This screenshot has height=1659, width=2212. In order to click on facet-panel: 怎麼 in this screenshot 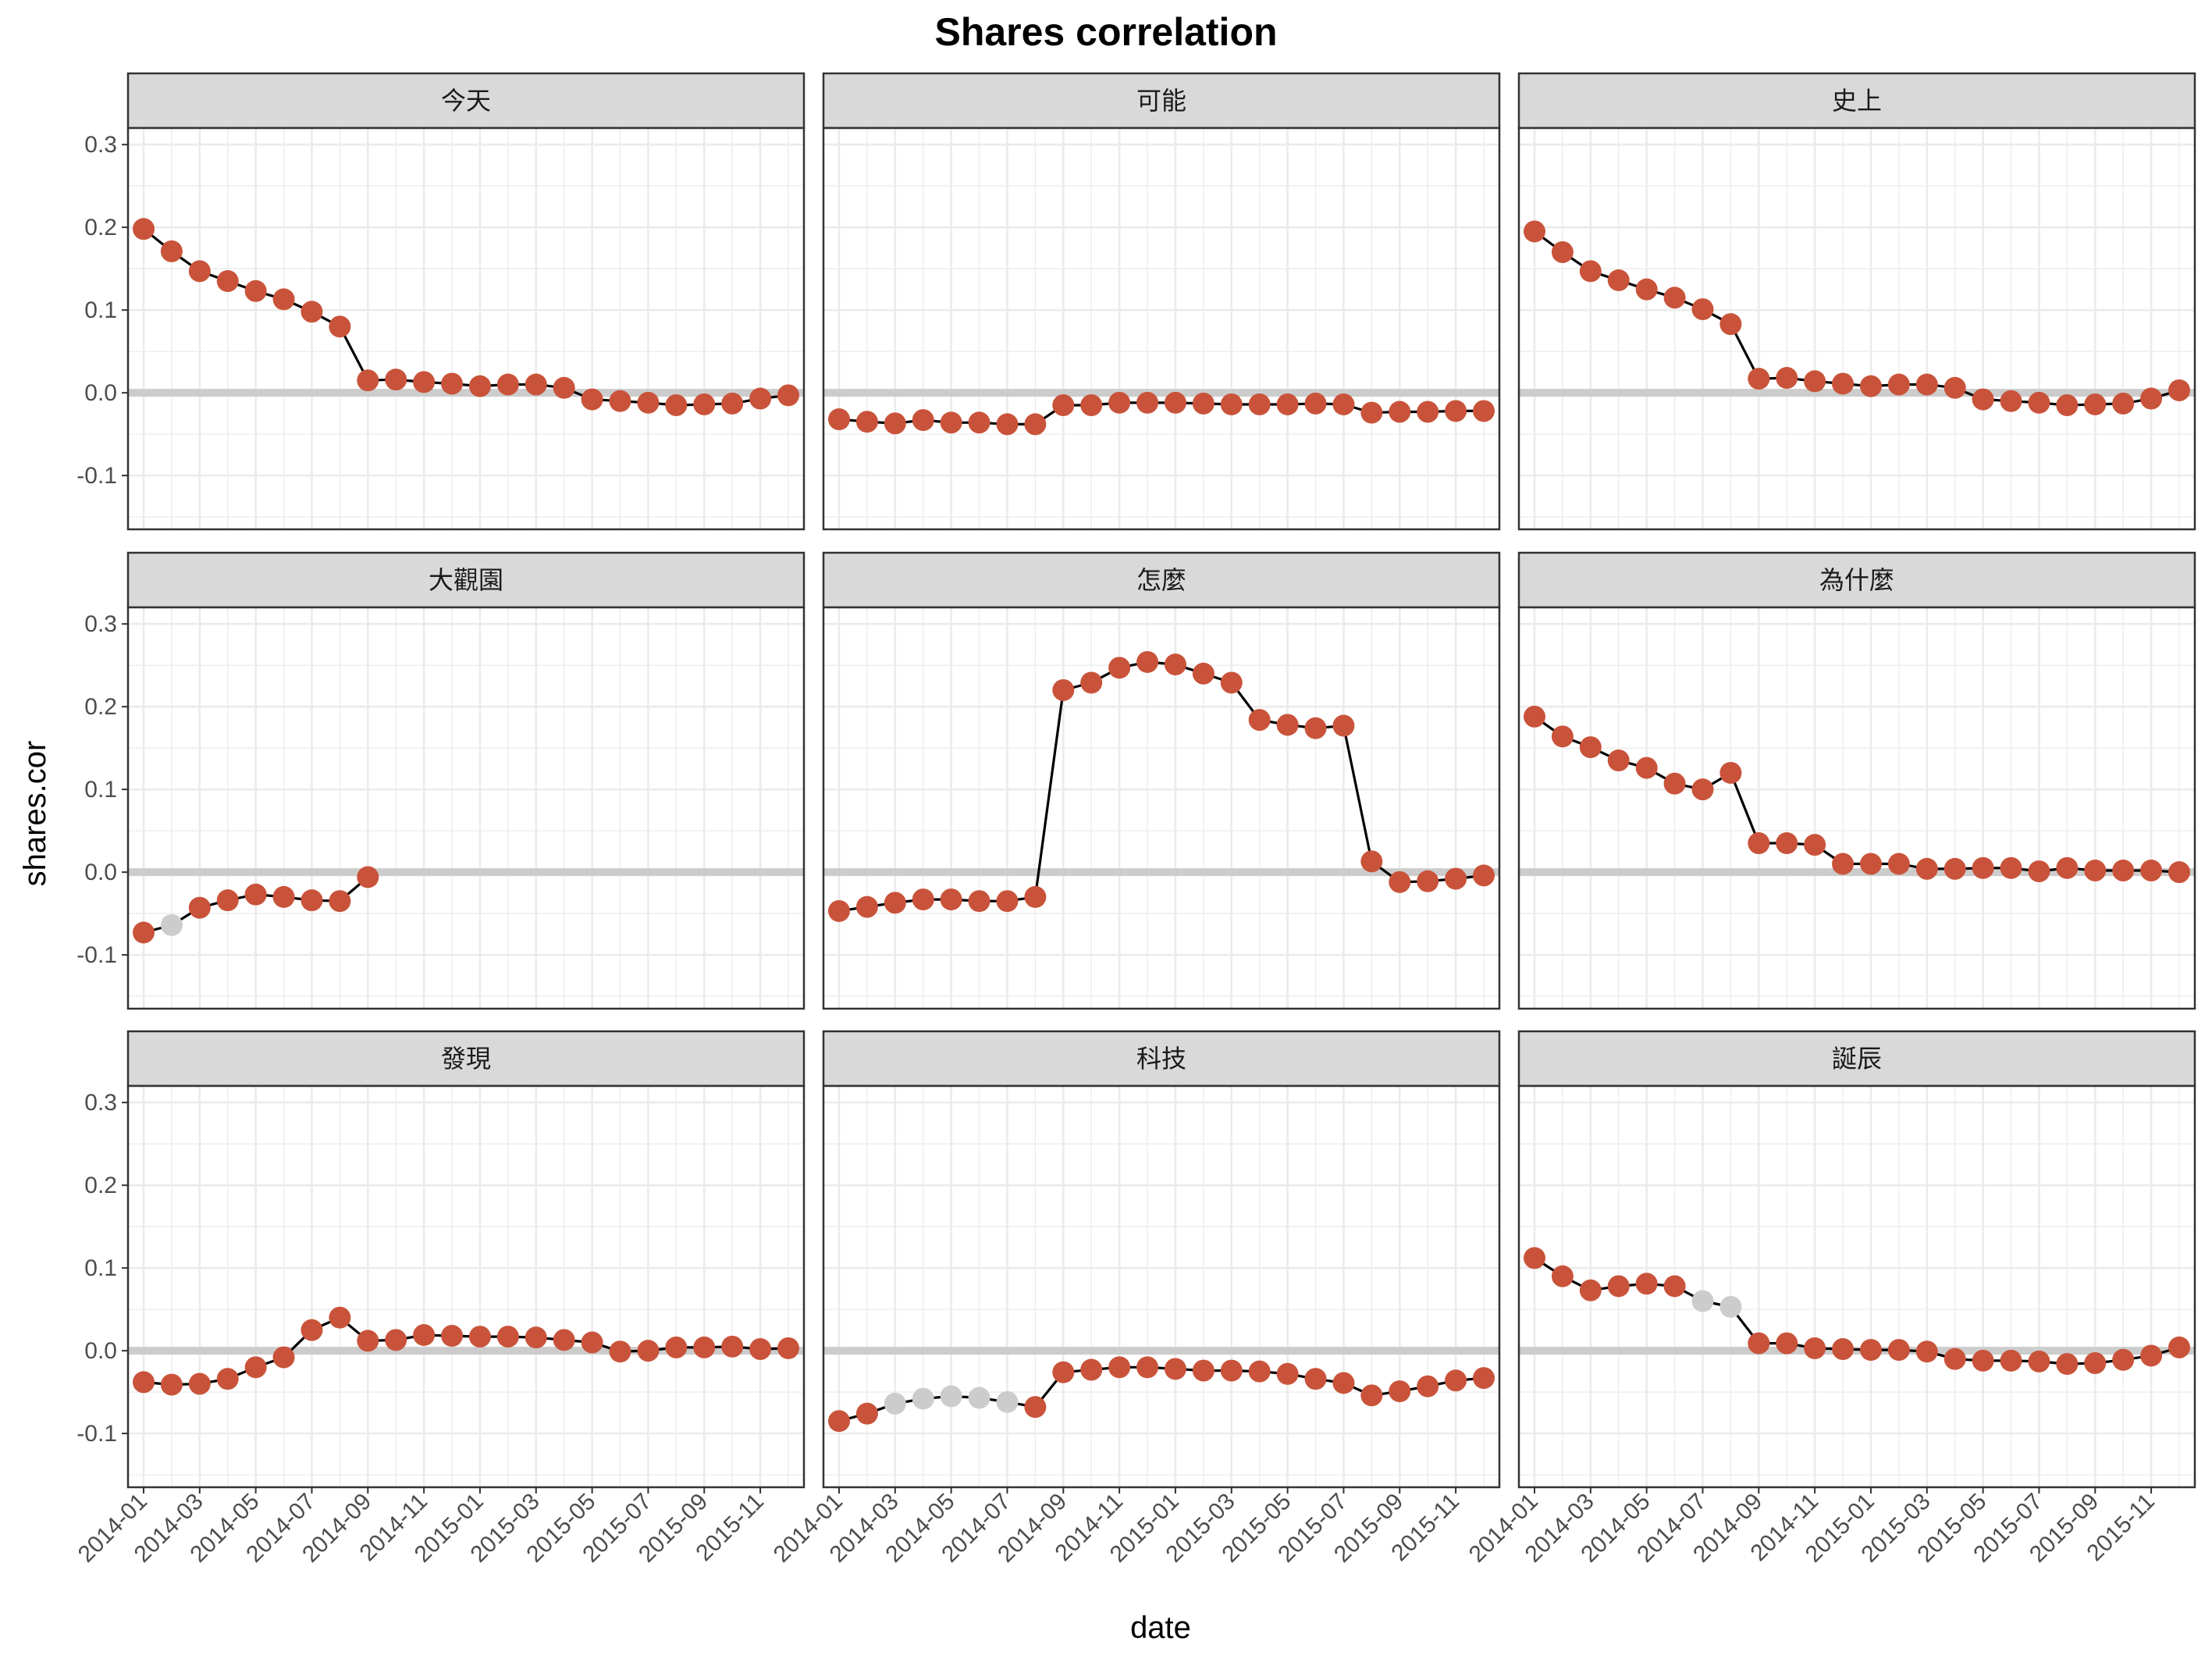, I will do `click(1161, 780)`.